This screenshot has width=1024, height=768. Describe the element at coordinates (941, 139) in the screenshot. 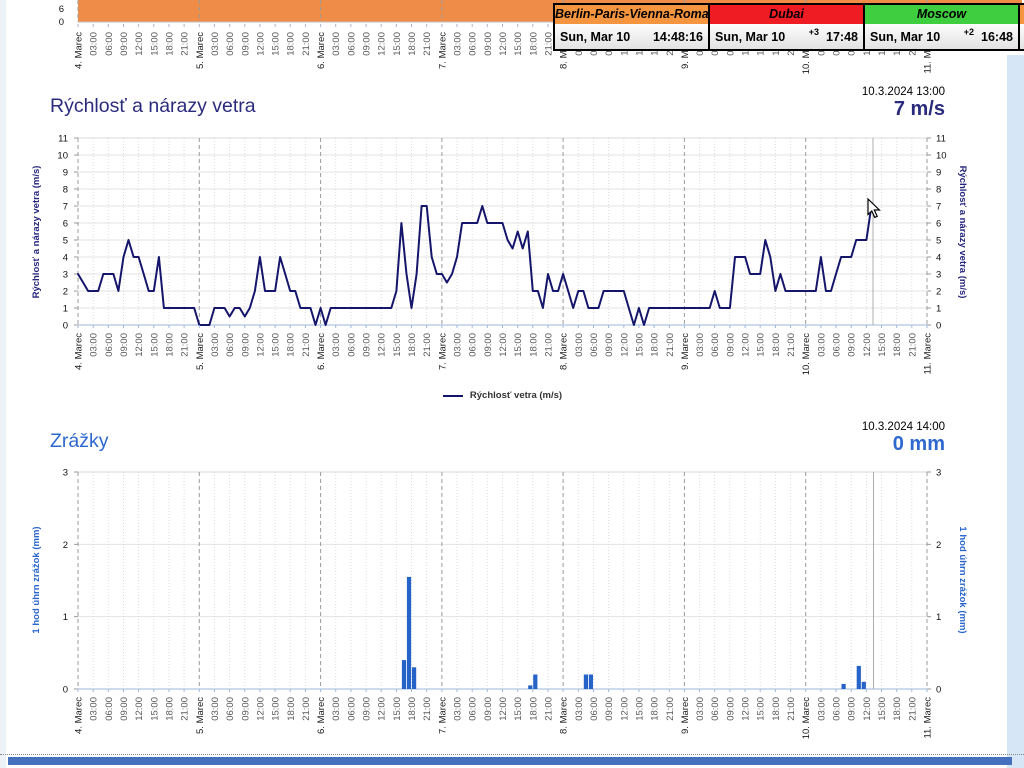

I see `svg-text: 11` at that location.